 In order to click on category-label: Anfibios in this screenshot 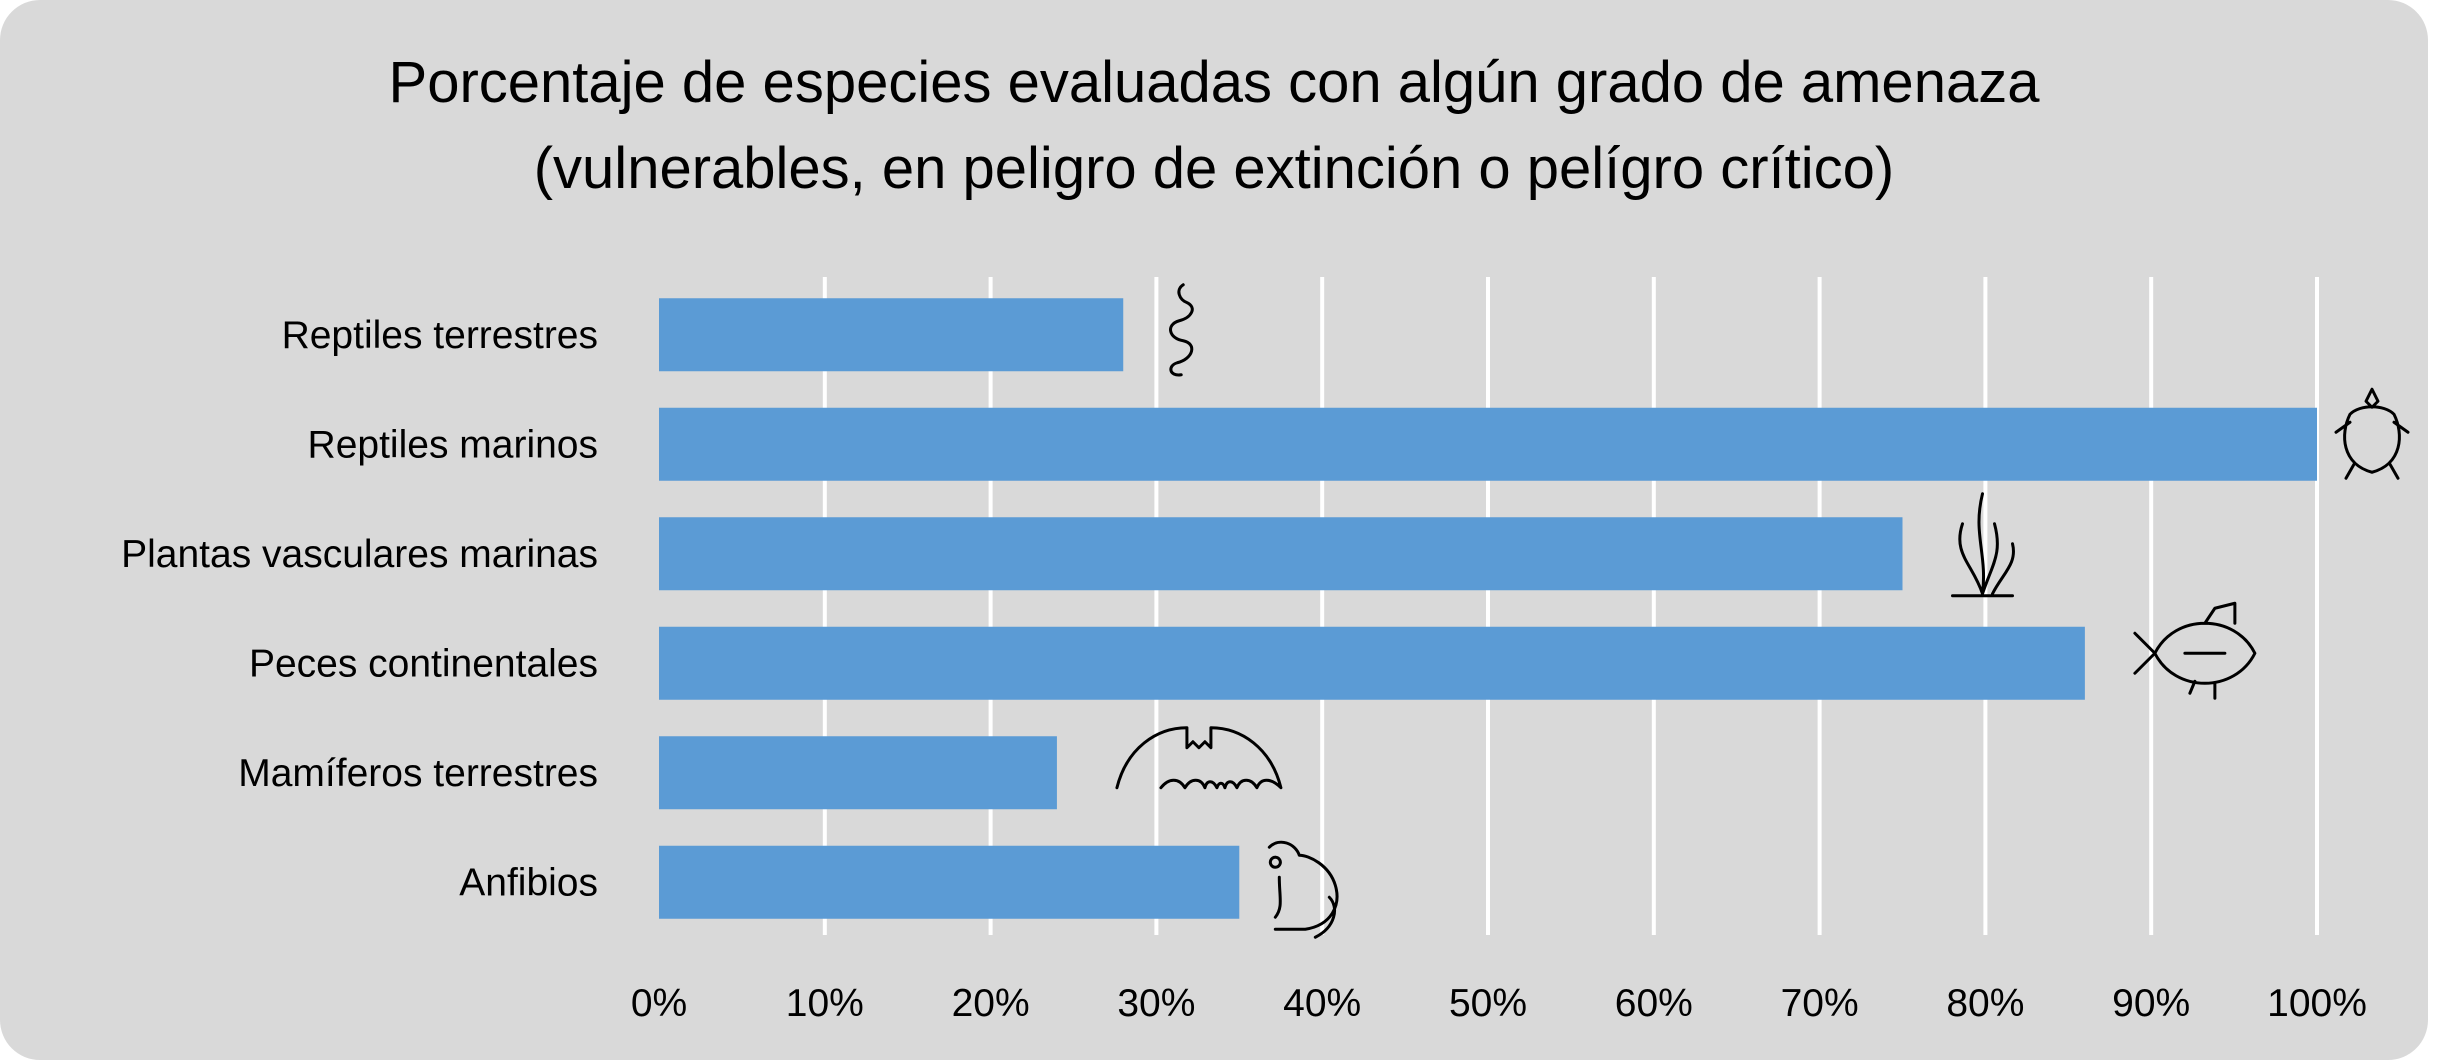, I will do `click(528, 882)`.